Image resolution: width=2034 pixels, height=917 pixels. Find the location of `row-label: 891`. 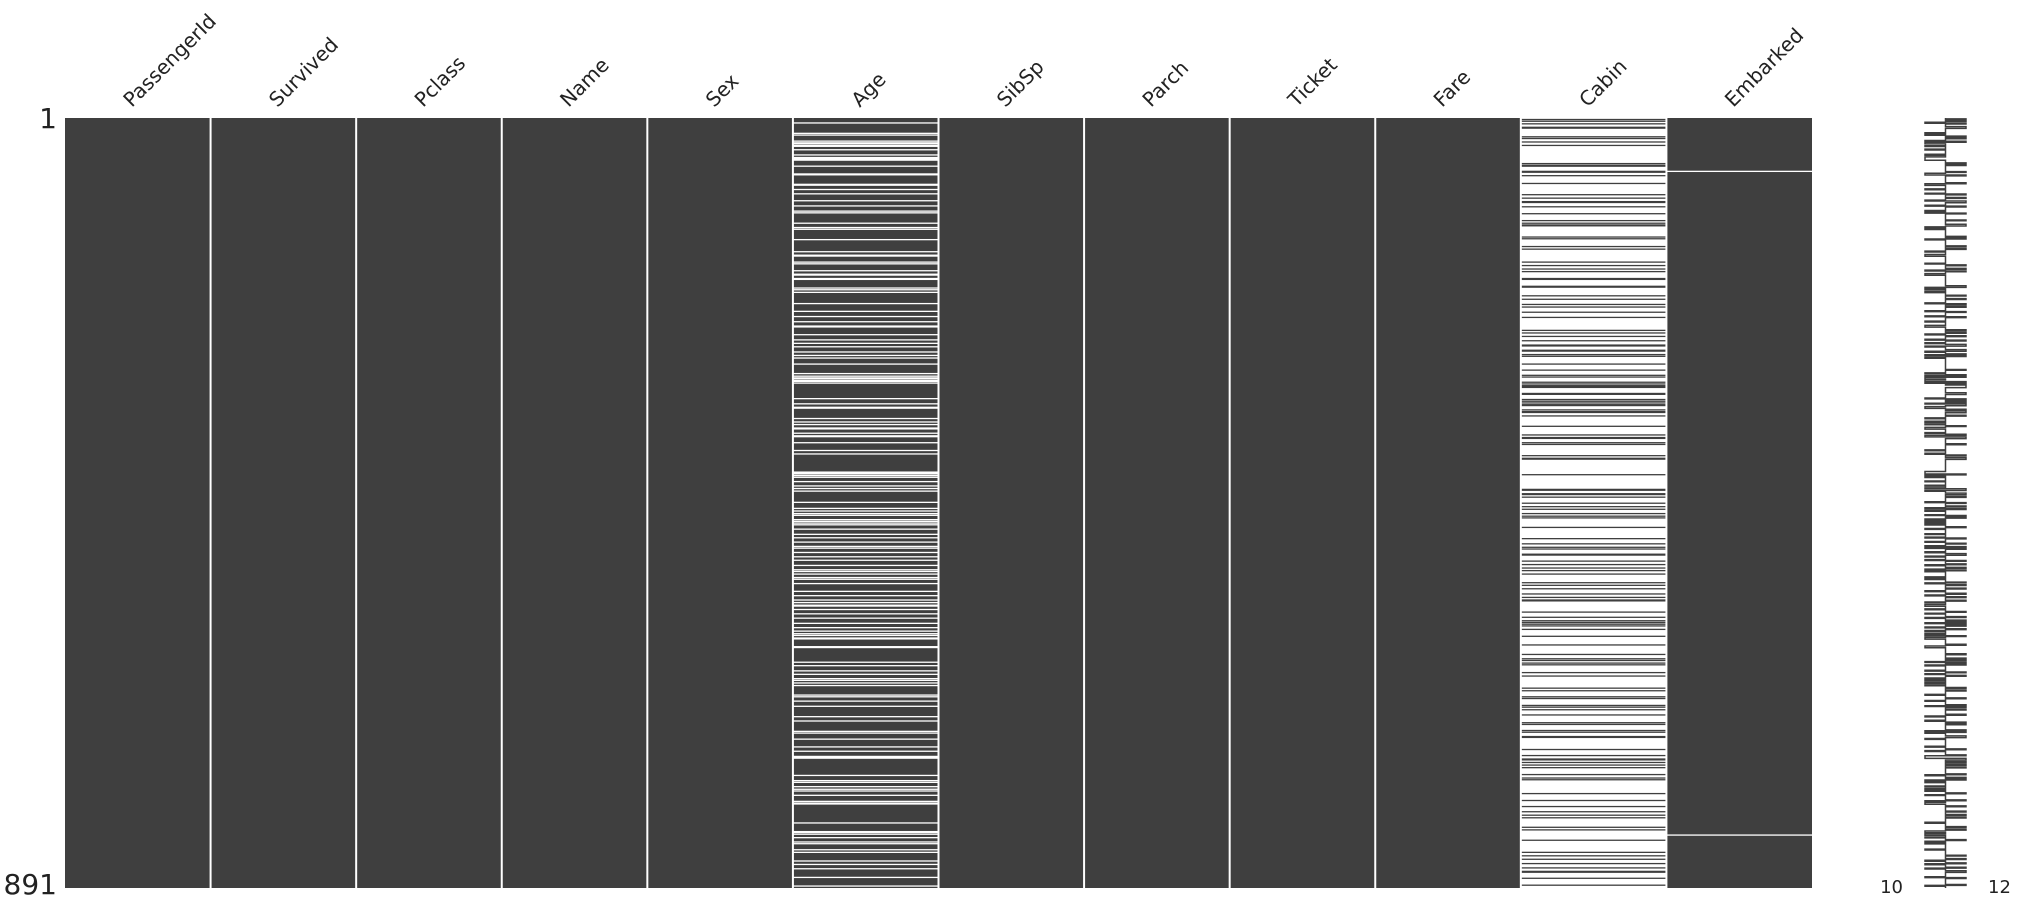

row-label: 891 is located at coordinates (30, 884).